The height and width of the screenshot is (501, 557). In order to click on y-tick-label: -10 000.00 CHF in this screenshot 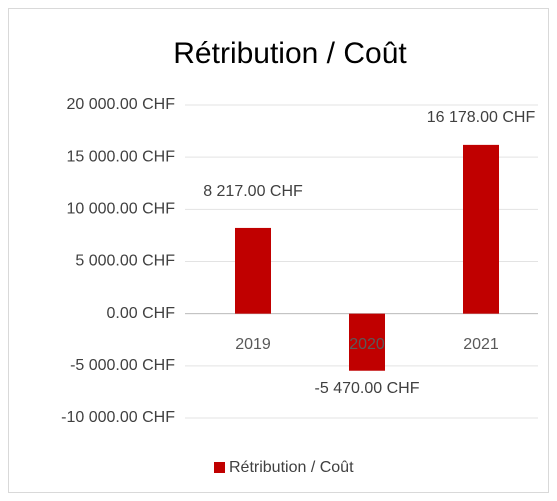, I will do `click(118, 417)`.